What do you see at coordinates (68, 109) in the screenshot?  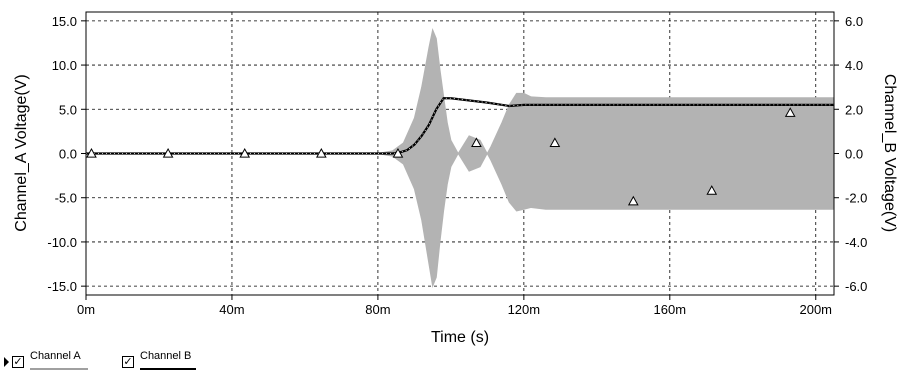 I see `y-tick-label: 5.0` at bounding box center [68, 109].